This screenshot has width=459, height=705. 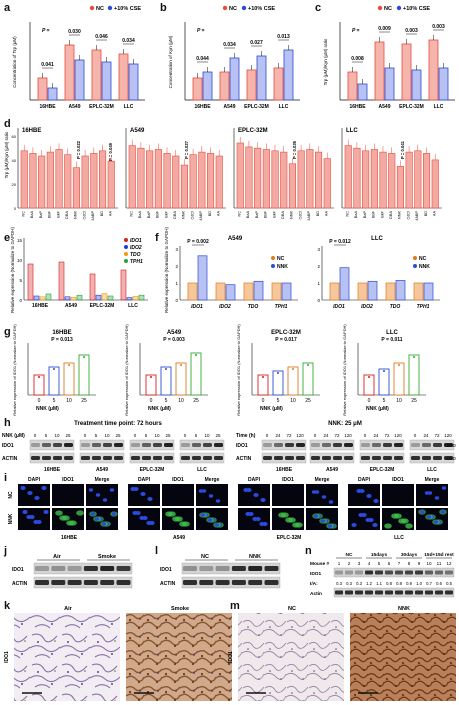 I want to click on group-label: Air, so click(x=57, y=557).